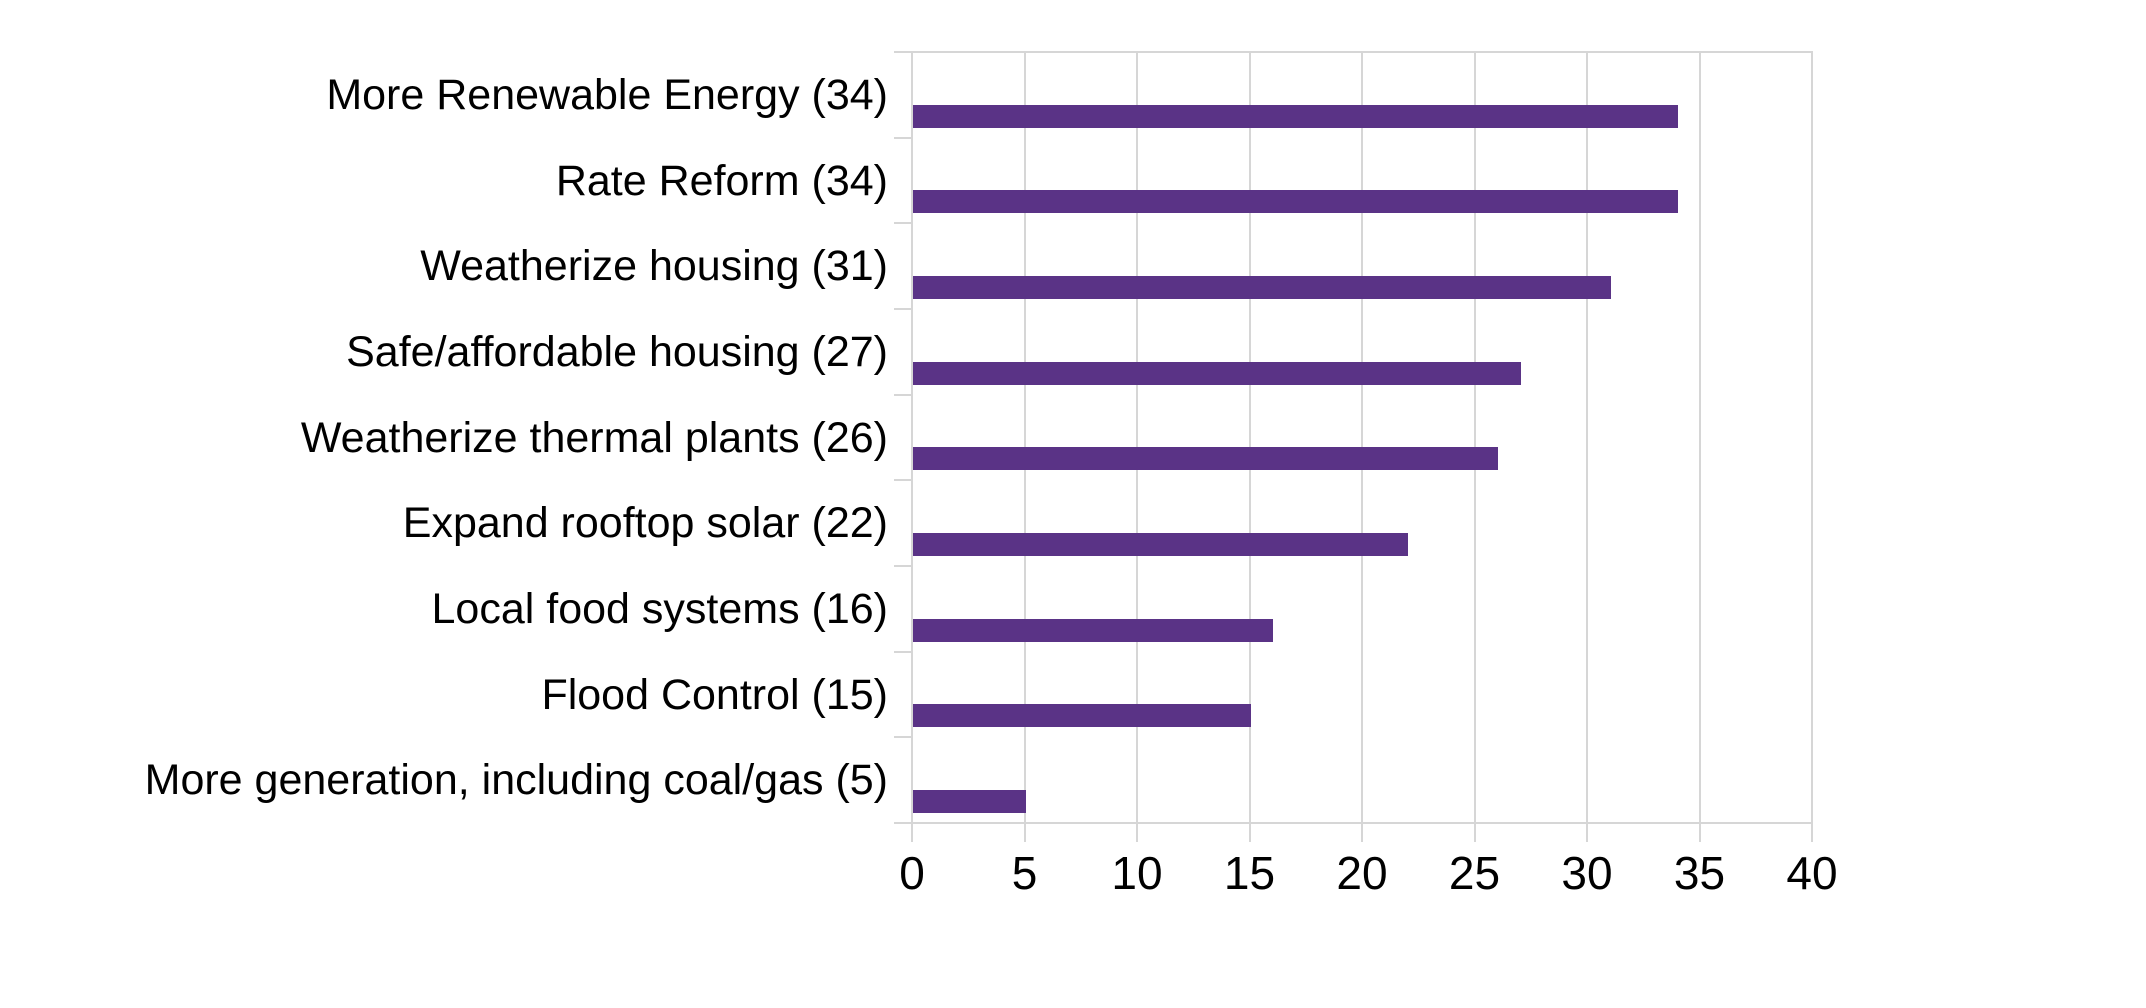 This screenshot has width=2146, height=1008. I want to click on category-label: Expand rooftop solar (22), so click(645, 523).